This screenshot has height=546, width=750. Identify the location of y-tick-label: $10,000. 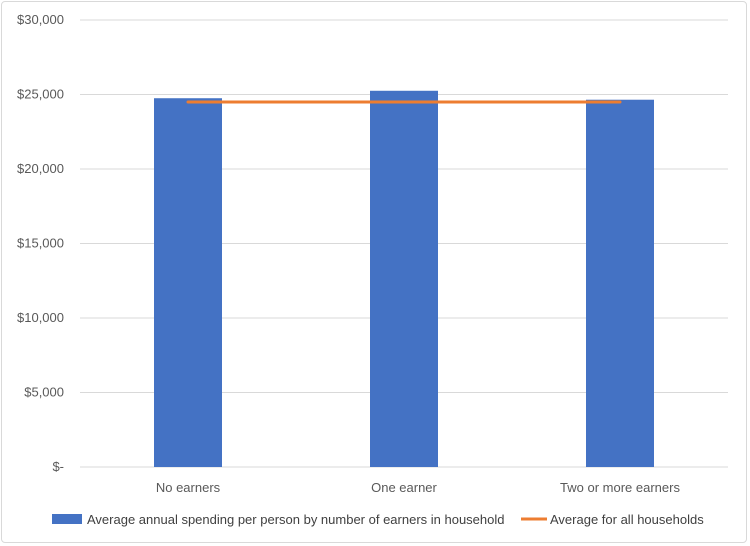
(40, 317).